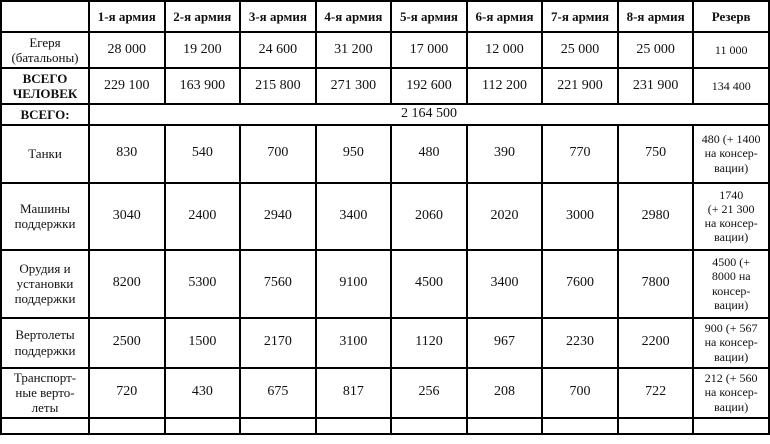 The height and width of the screenshot is (444, 770). I want to click on cell-value: 7560, so click(278, 283).